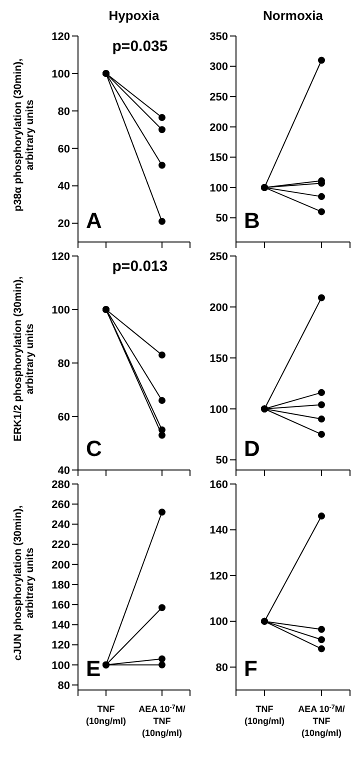  Describe the element at coordinates (61, 484) in the screenshot. I see `y-tick-label: 280` at that location.